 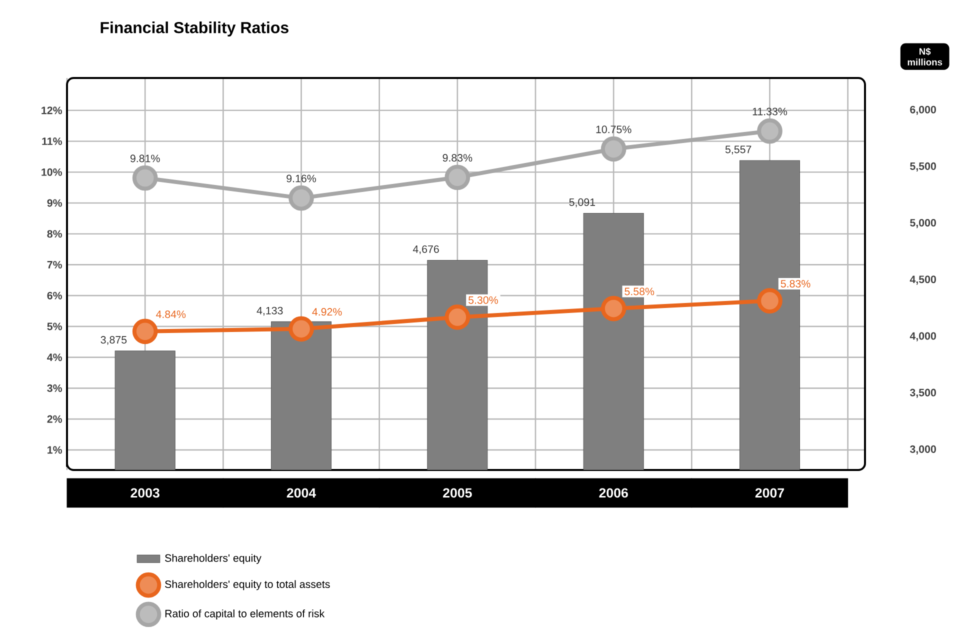 What do you see at coordinates (923, 110) in the screenshot?
I see `y2-tick-label: 6,000` at bounding box center [923, 110].